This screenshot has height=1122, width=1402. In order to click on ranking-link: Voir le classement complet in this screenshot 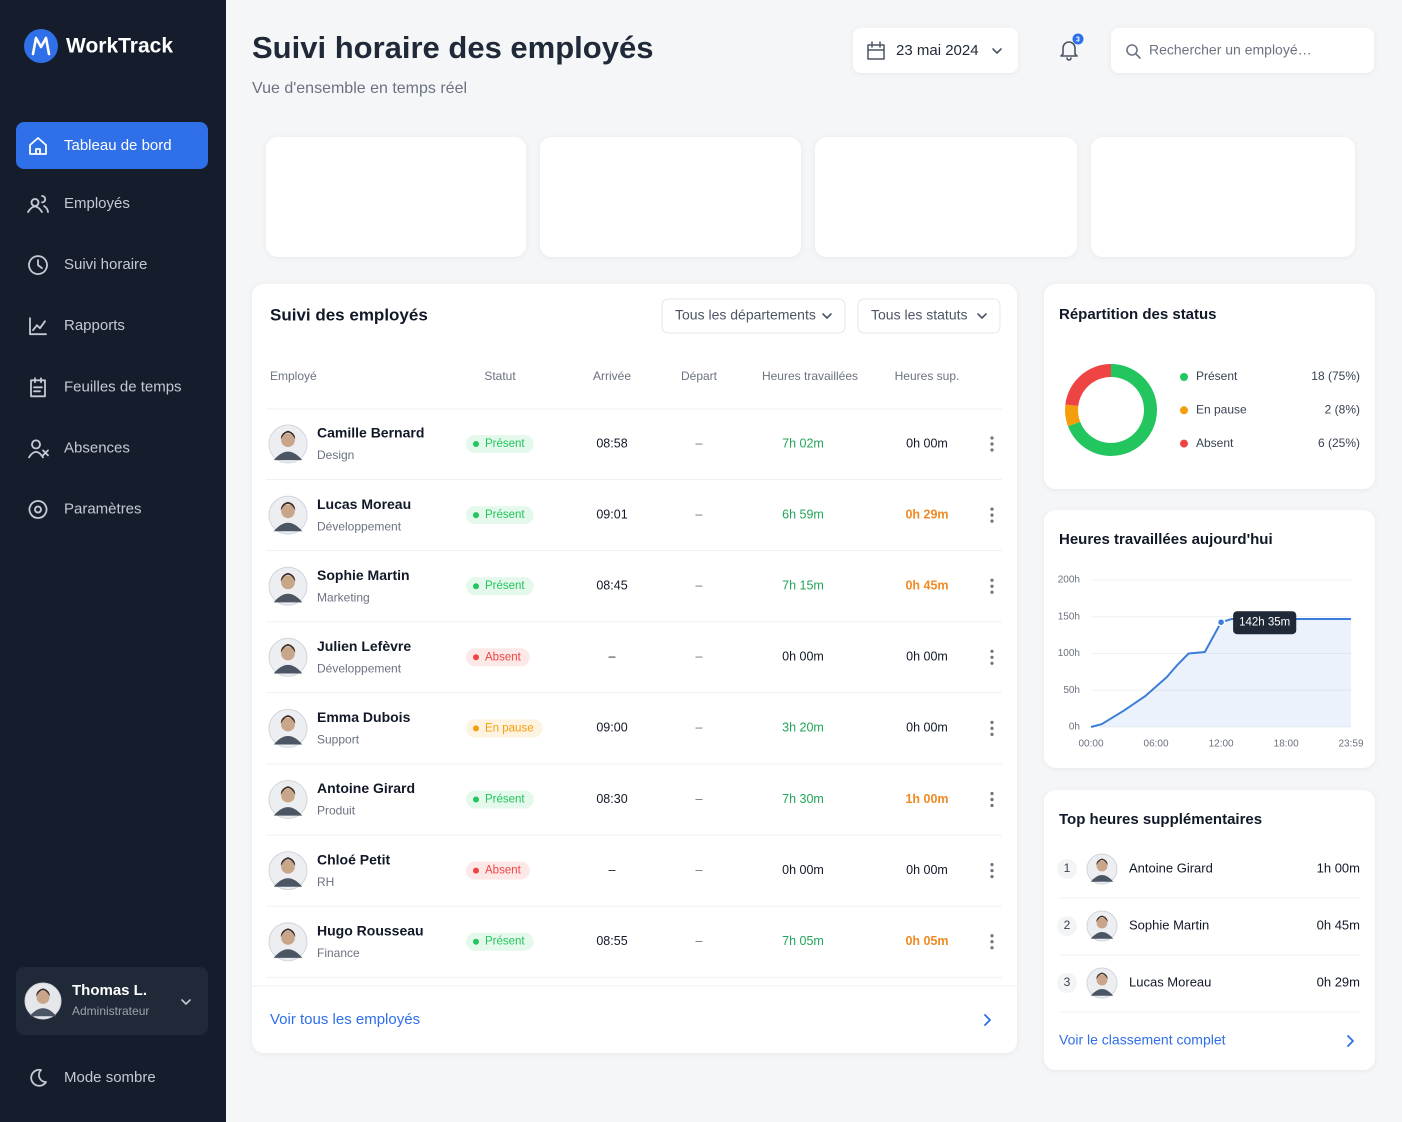, I will do `click(1206, 1040)`.